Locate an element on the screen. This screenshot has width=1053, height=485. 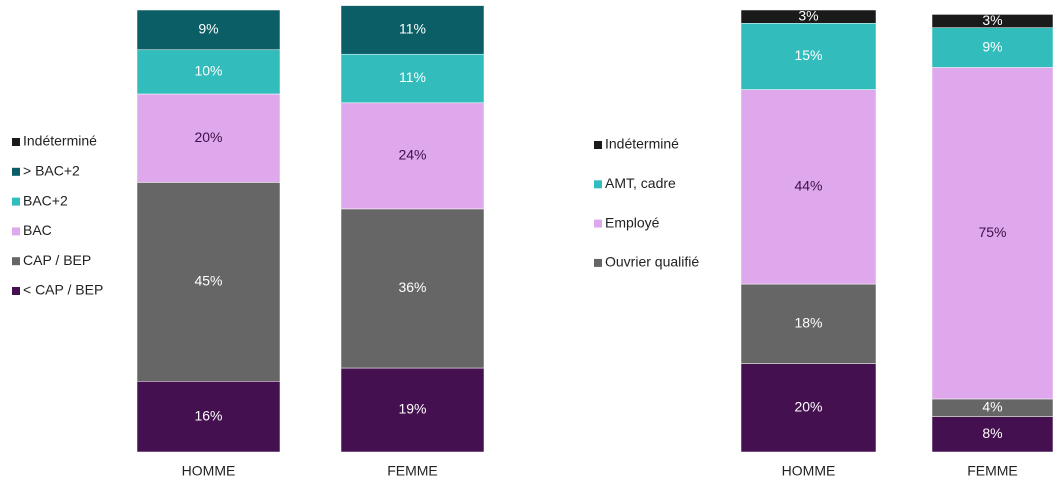
legend-label: AMT, cadre is located at coordinates (640, 183).